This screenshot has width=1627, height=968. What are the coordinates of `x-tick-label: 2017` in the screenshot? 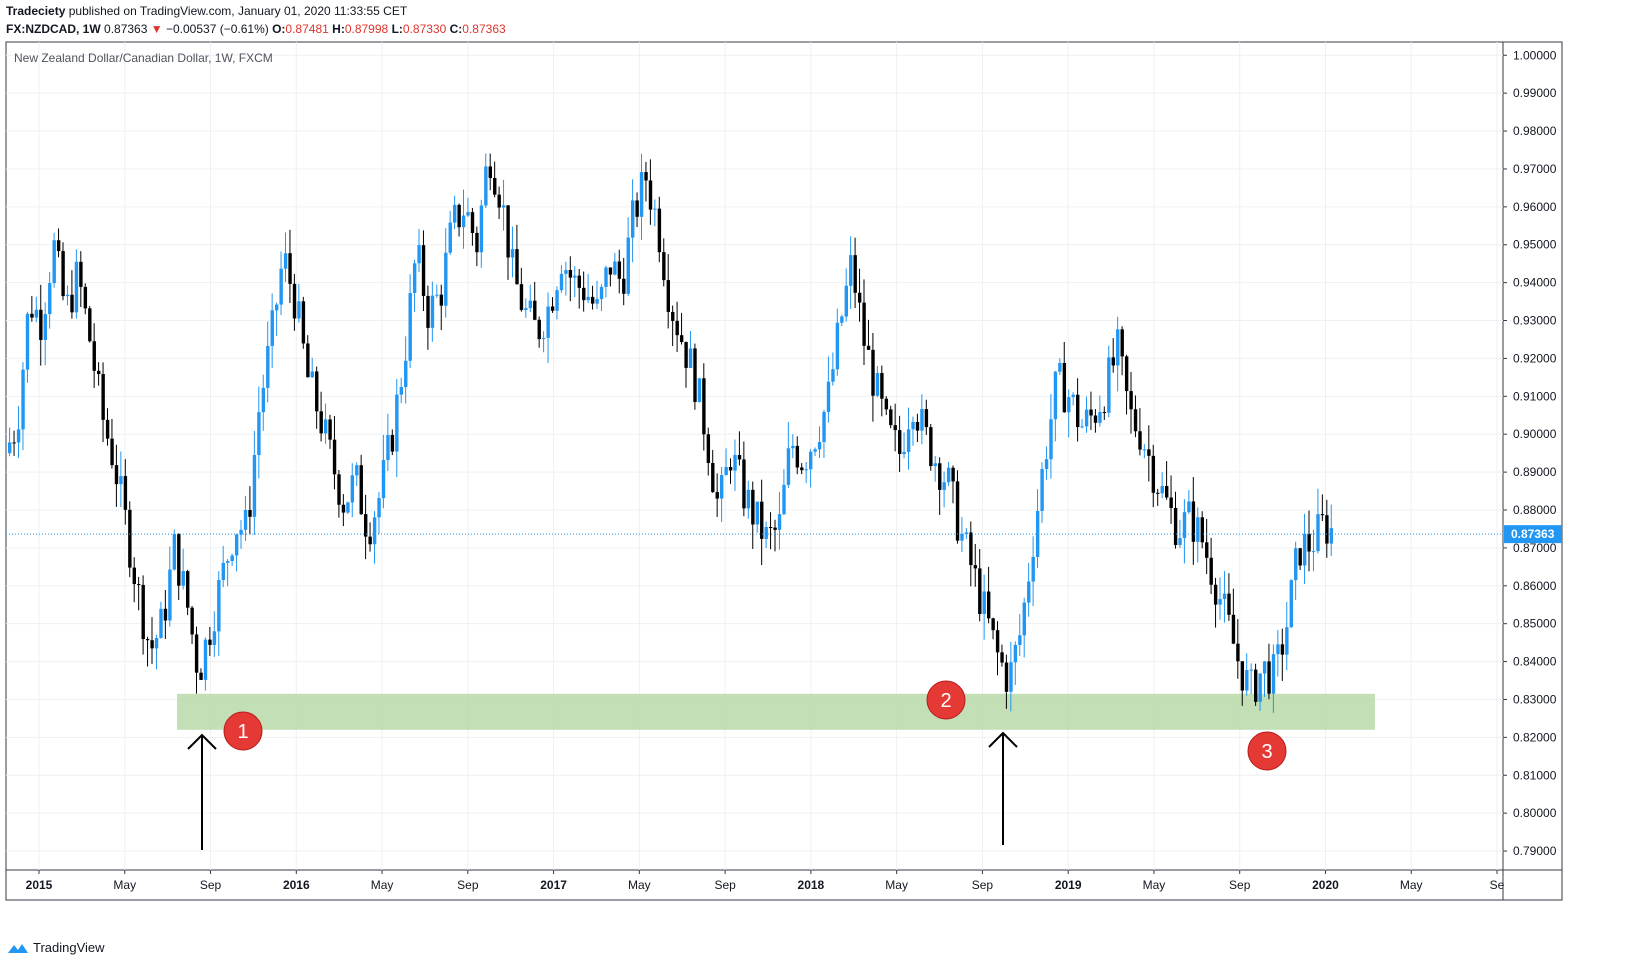 It's located at (553, 885).